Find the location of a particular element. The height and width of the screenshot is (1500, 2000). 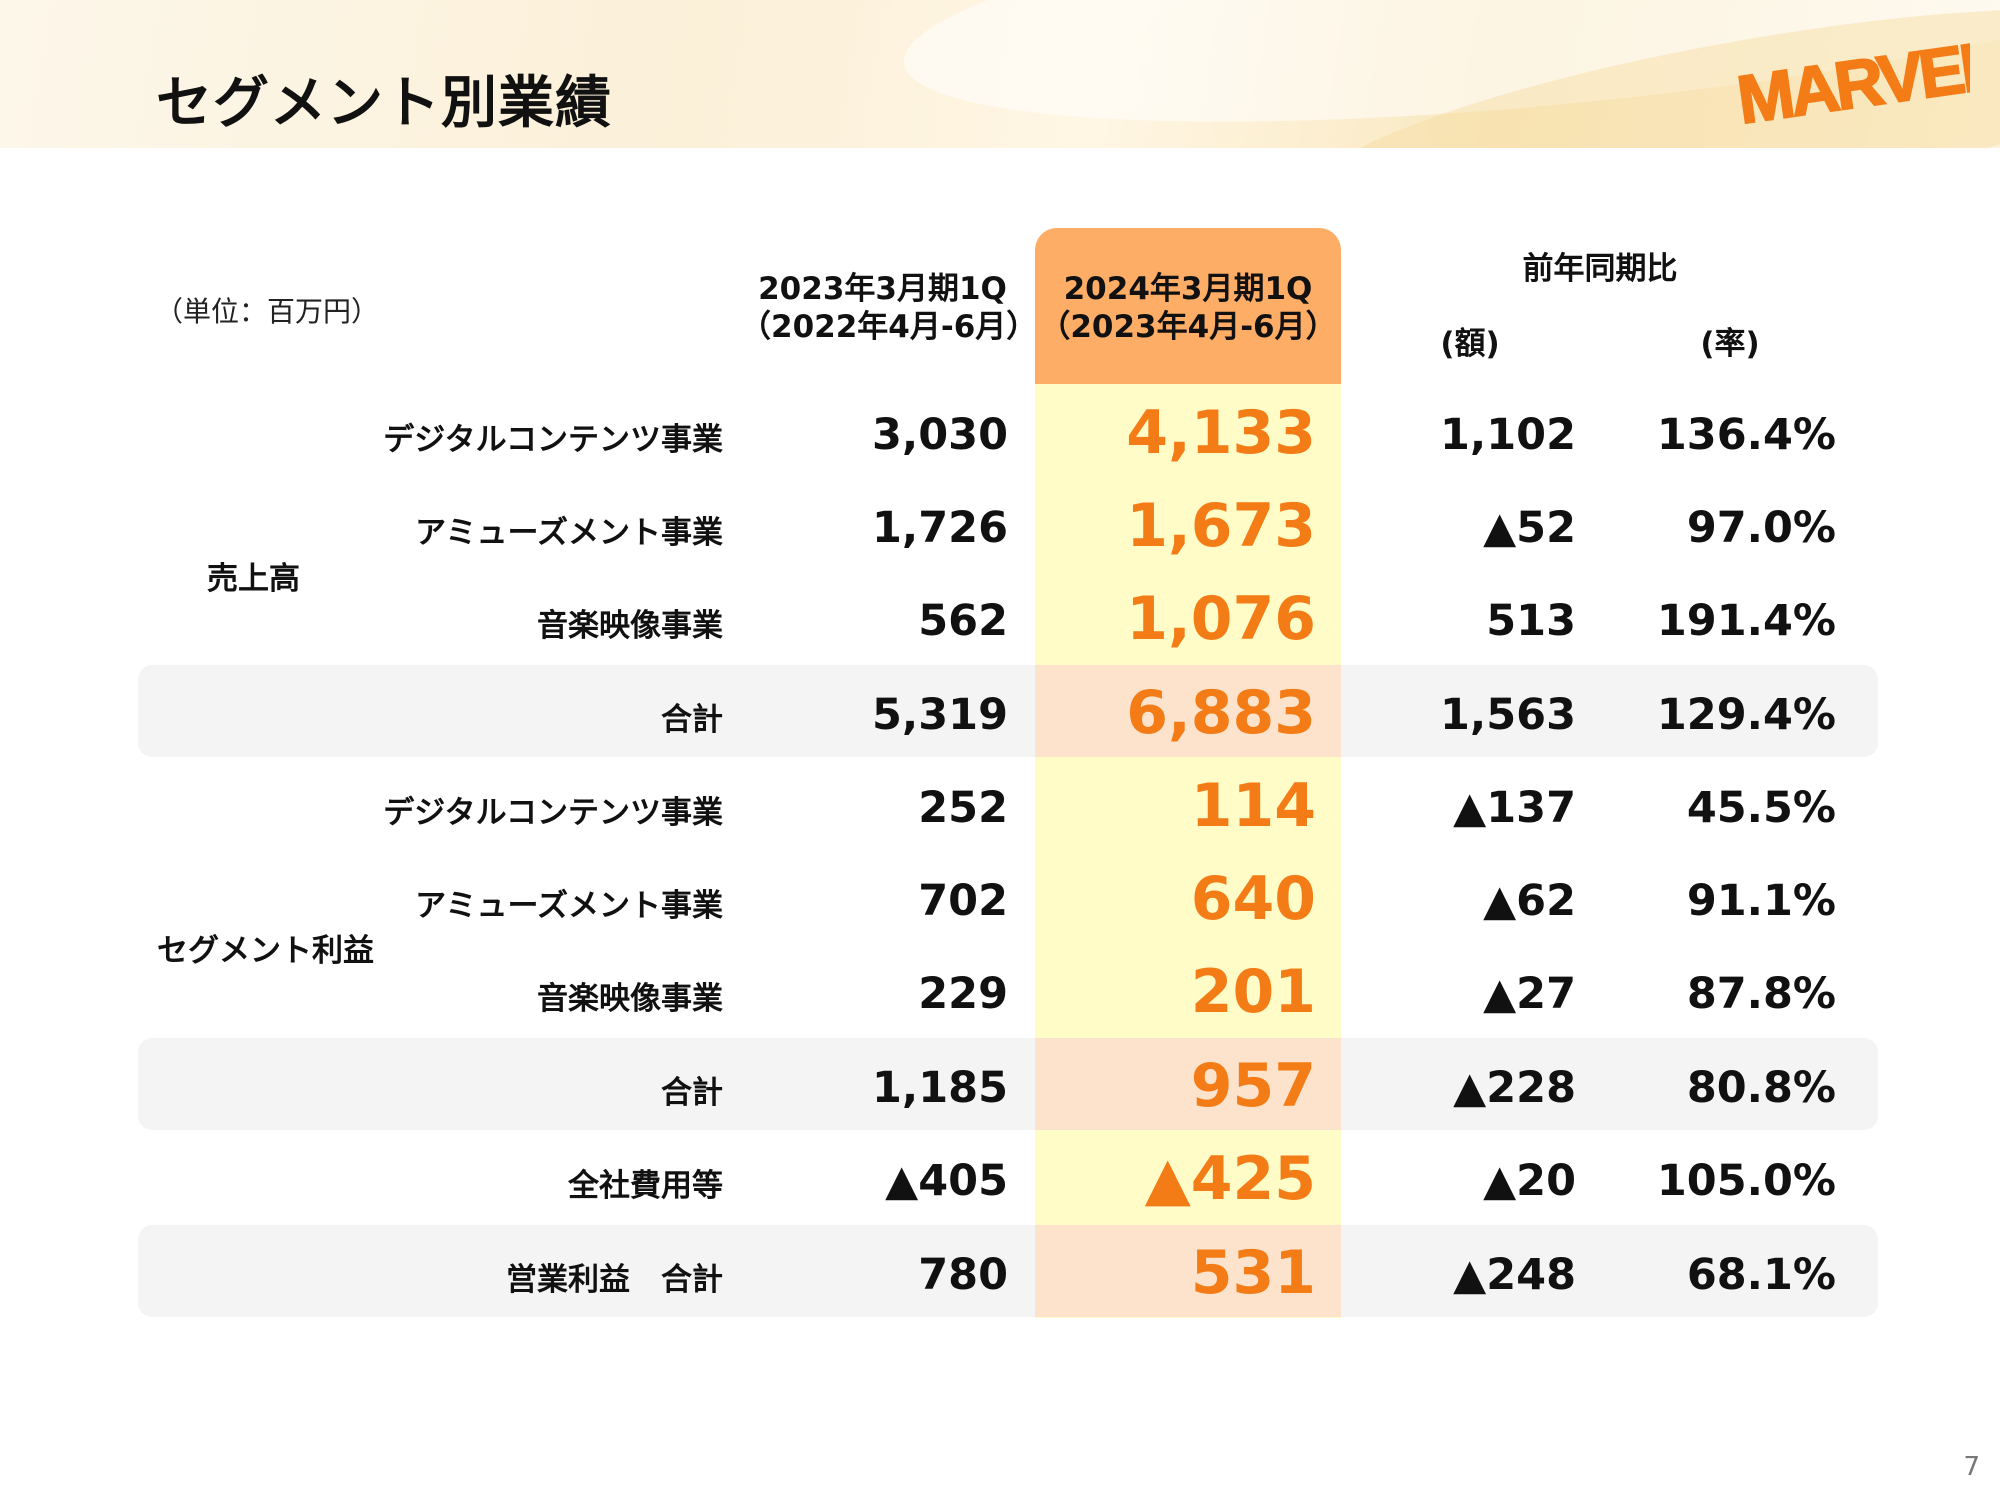

marvelous-logo: MARVELOUS! is located at coordinates (1851, 78).